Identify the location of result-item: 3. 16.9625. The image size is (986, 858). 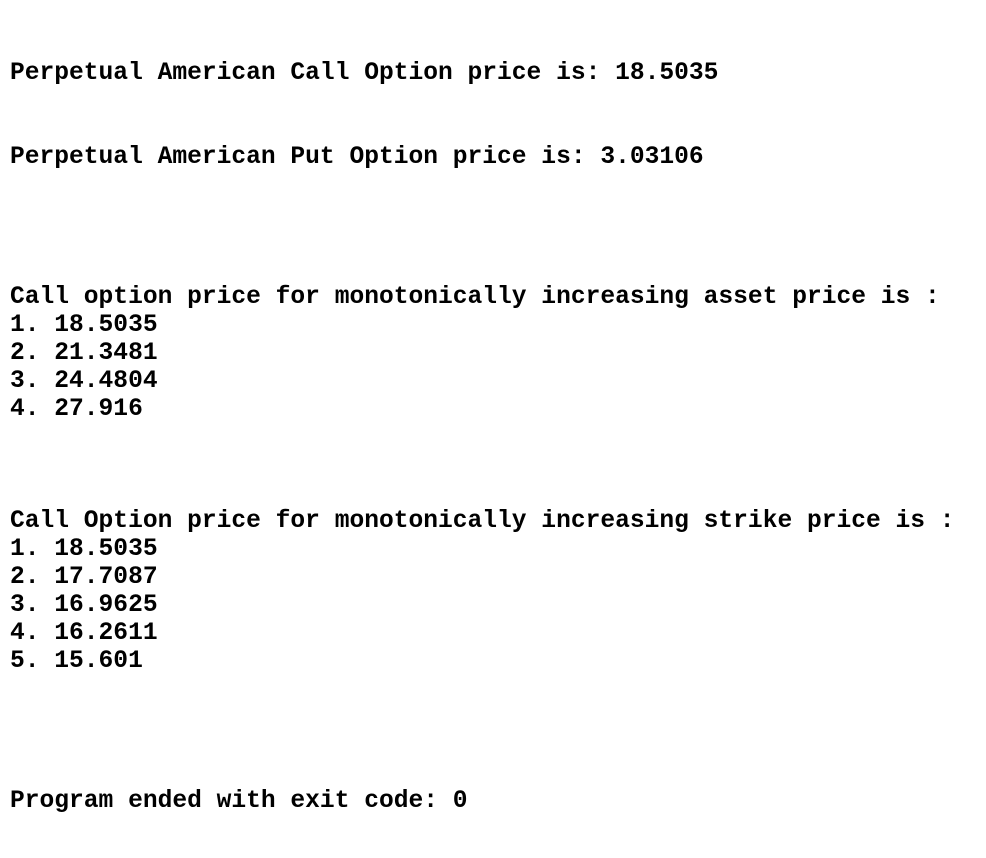
(84, 605).